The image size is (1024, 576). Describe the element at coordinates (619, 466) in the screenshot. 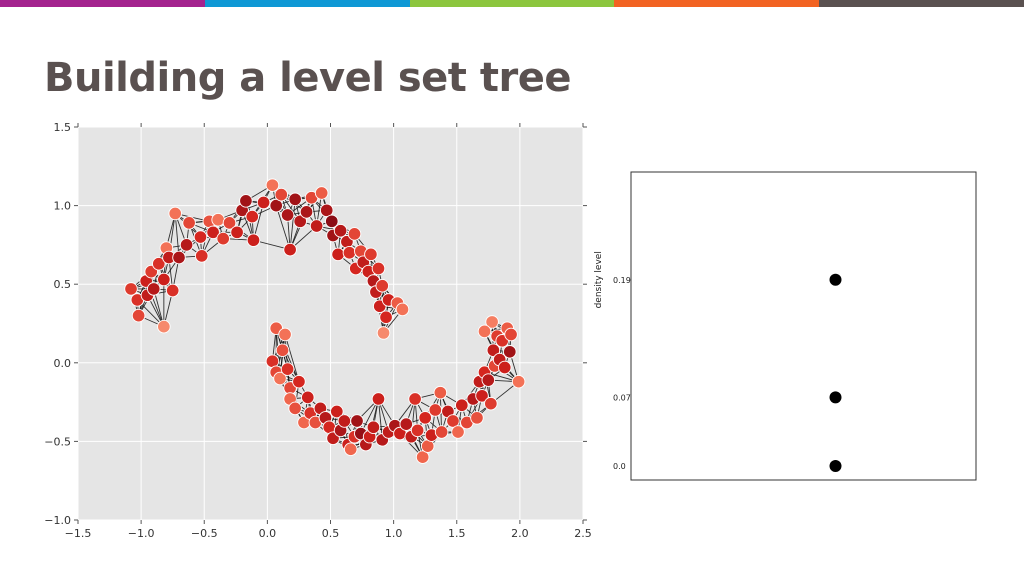

I see `tree-y-tick-label: 0.0` at that location.